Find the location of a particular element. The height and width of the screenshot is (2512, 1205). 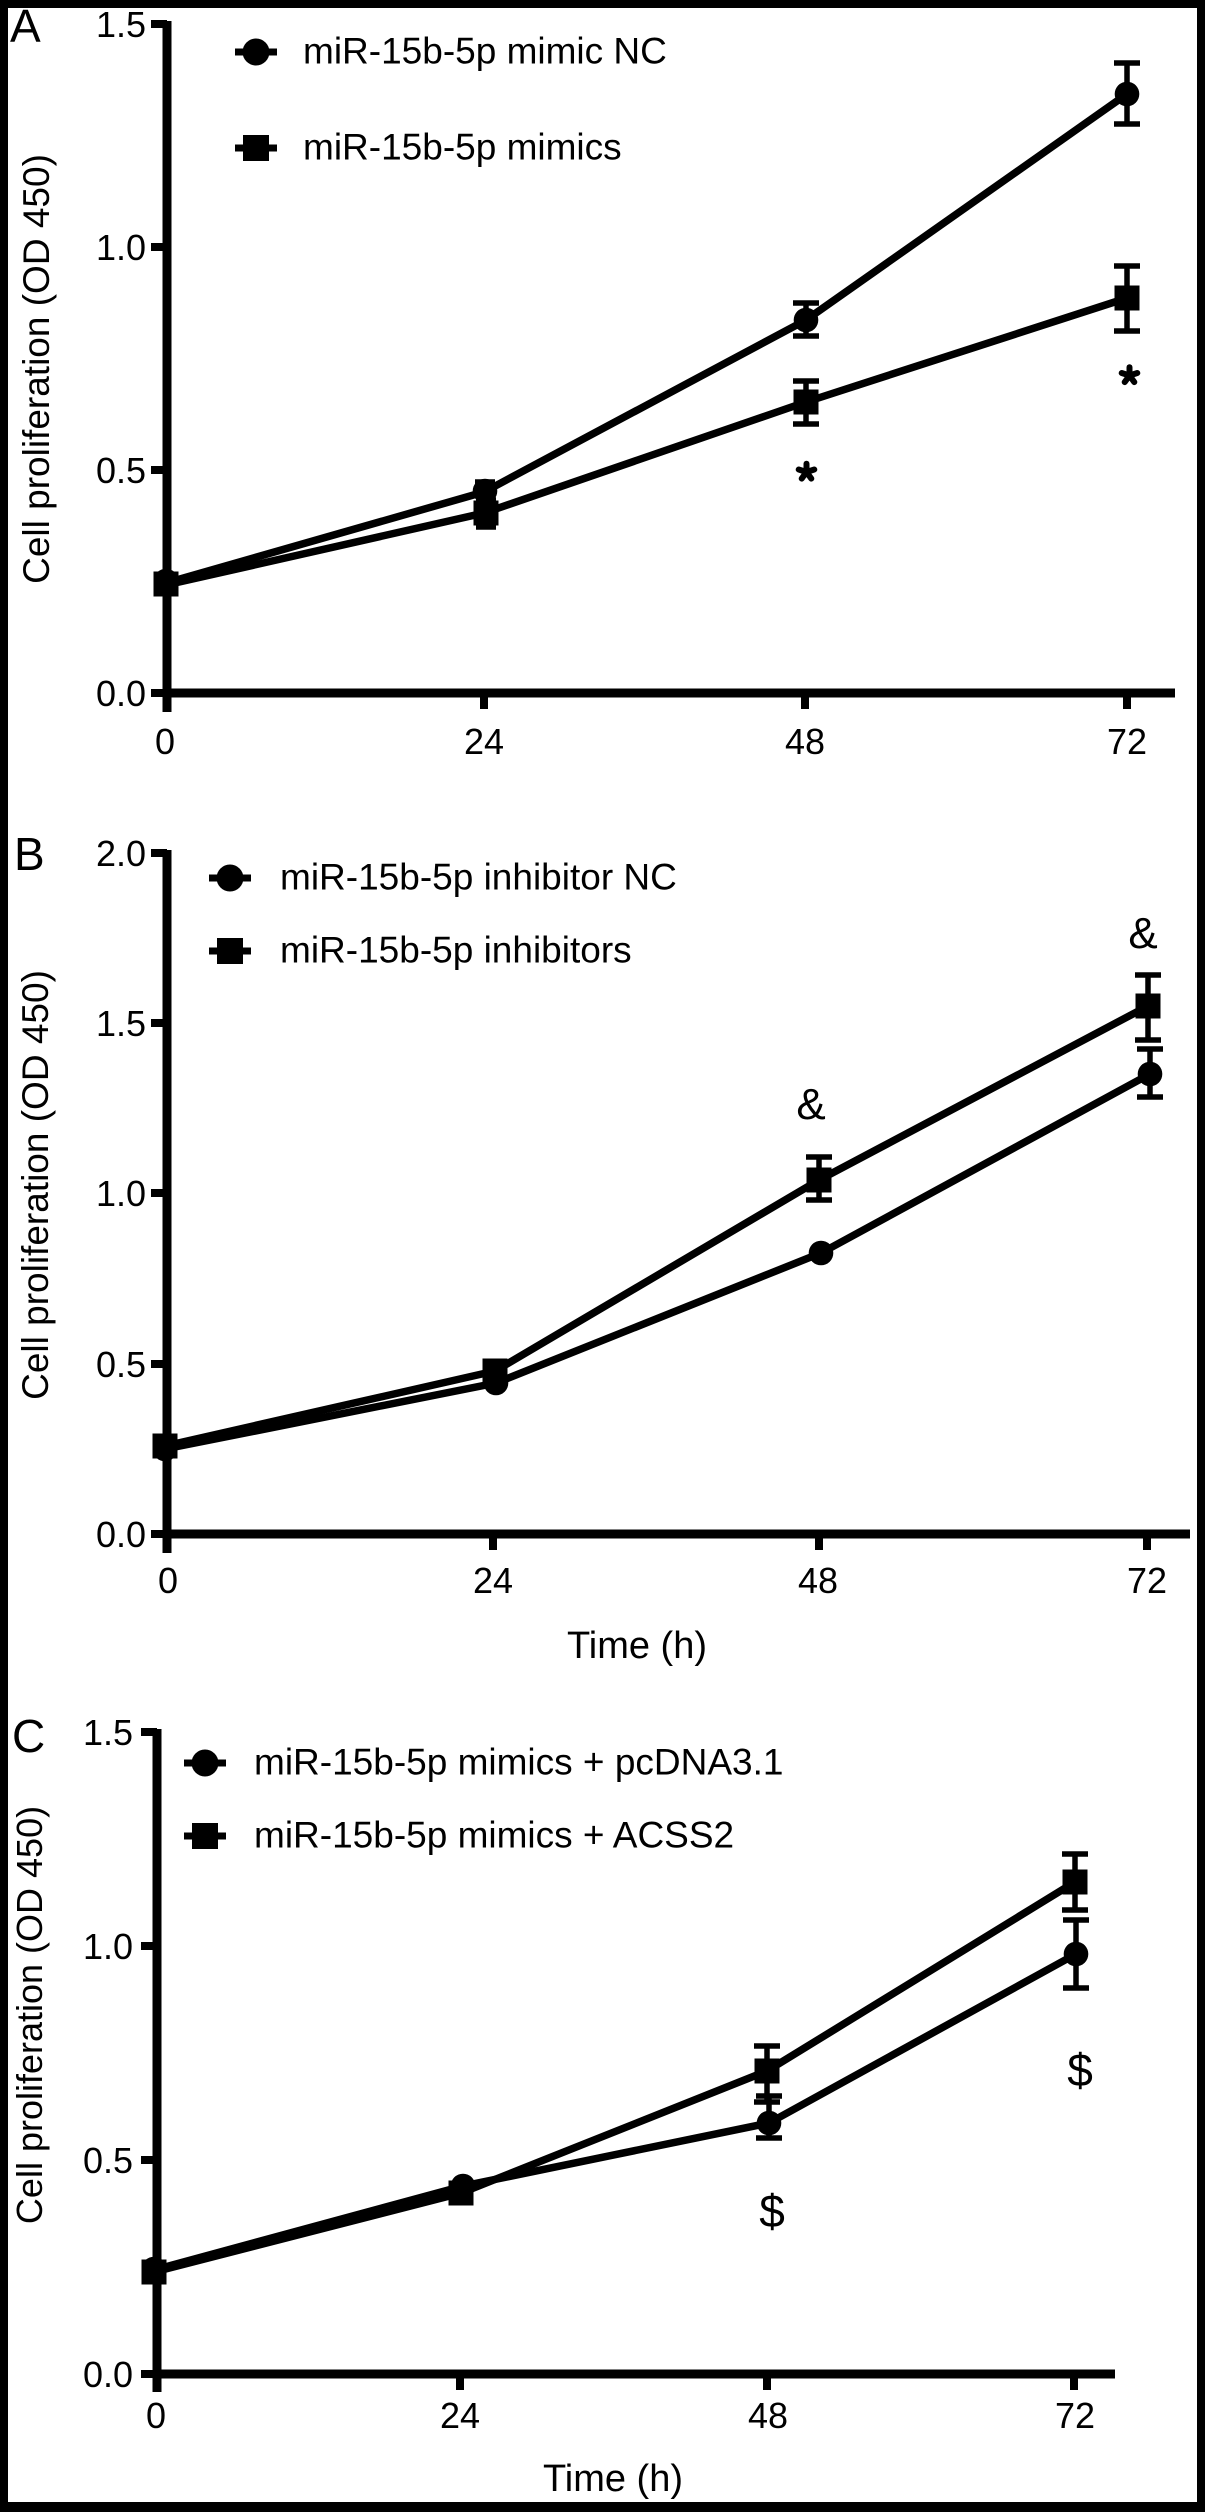

svg-text: miR-15b-5p mimics is located at coordinates (462, 147).